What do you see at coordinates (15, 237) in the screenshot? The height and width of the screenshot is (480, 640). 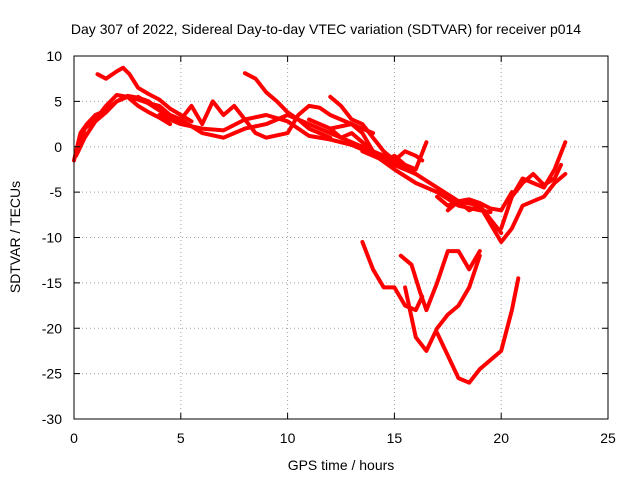 I see `y-axis-label: SDTVAR / TECUs` at bounding box center [15, 237].